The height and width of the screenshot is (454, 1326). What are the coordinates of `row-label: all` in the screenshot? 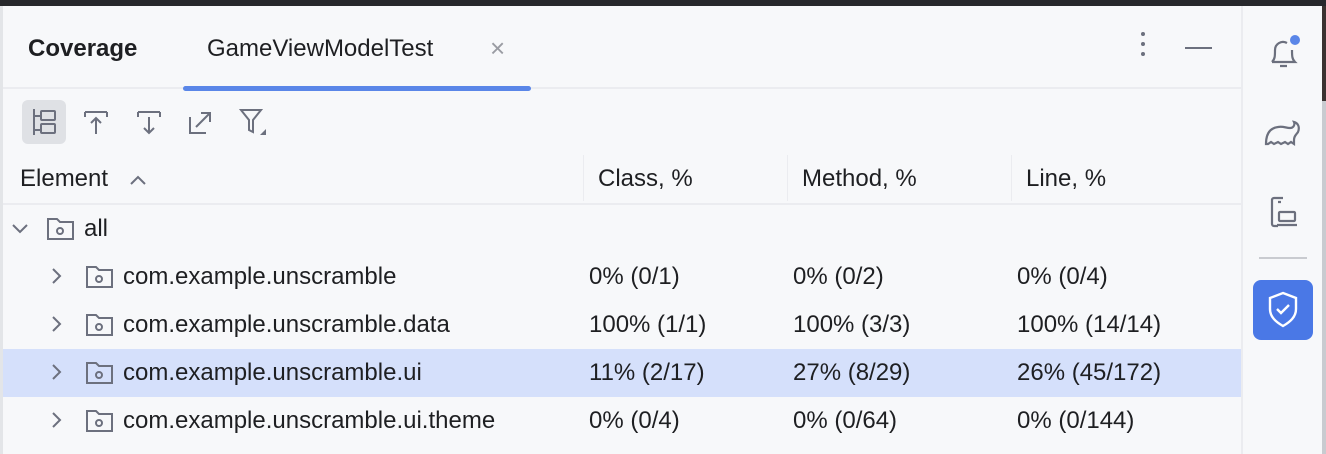 It's located at (96, 228).